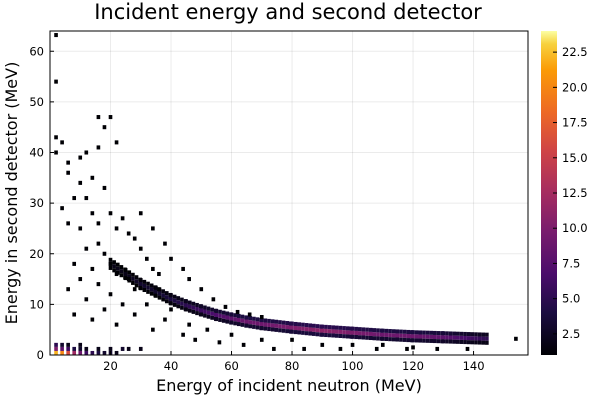 This screenshot has height=400, width=600. I want to click on x-axis-ticks: 20 40 60 80 100 120 140, so click(294, 362).